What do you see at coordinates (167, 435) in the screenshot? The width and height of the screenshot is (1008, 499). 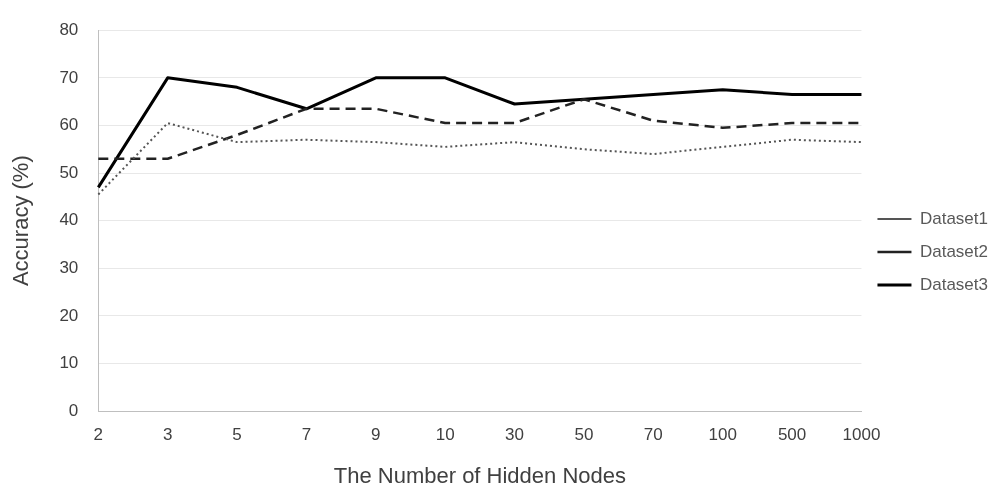 I see `x-tick-label: 3` at bounding box center [167, 435].